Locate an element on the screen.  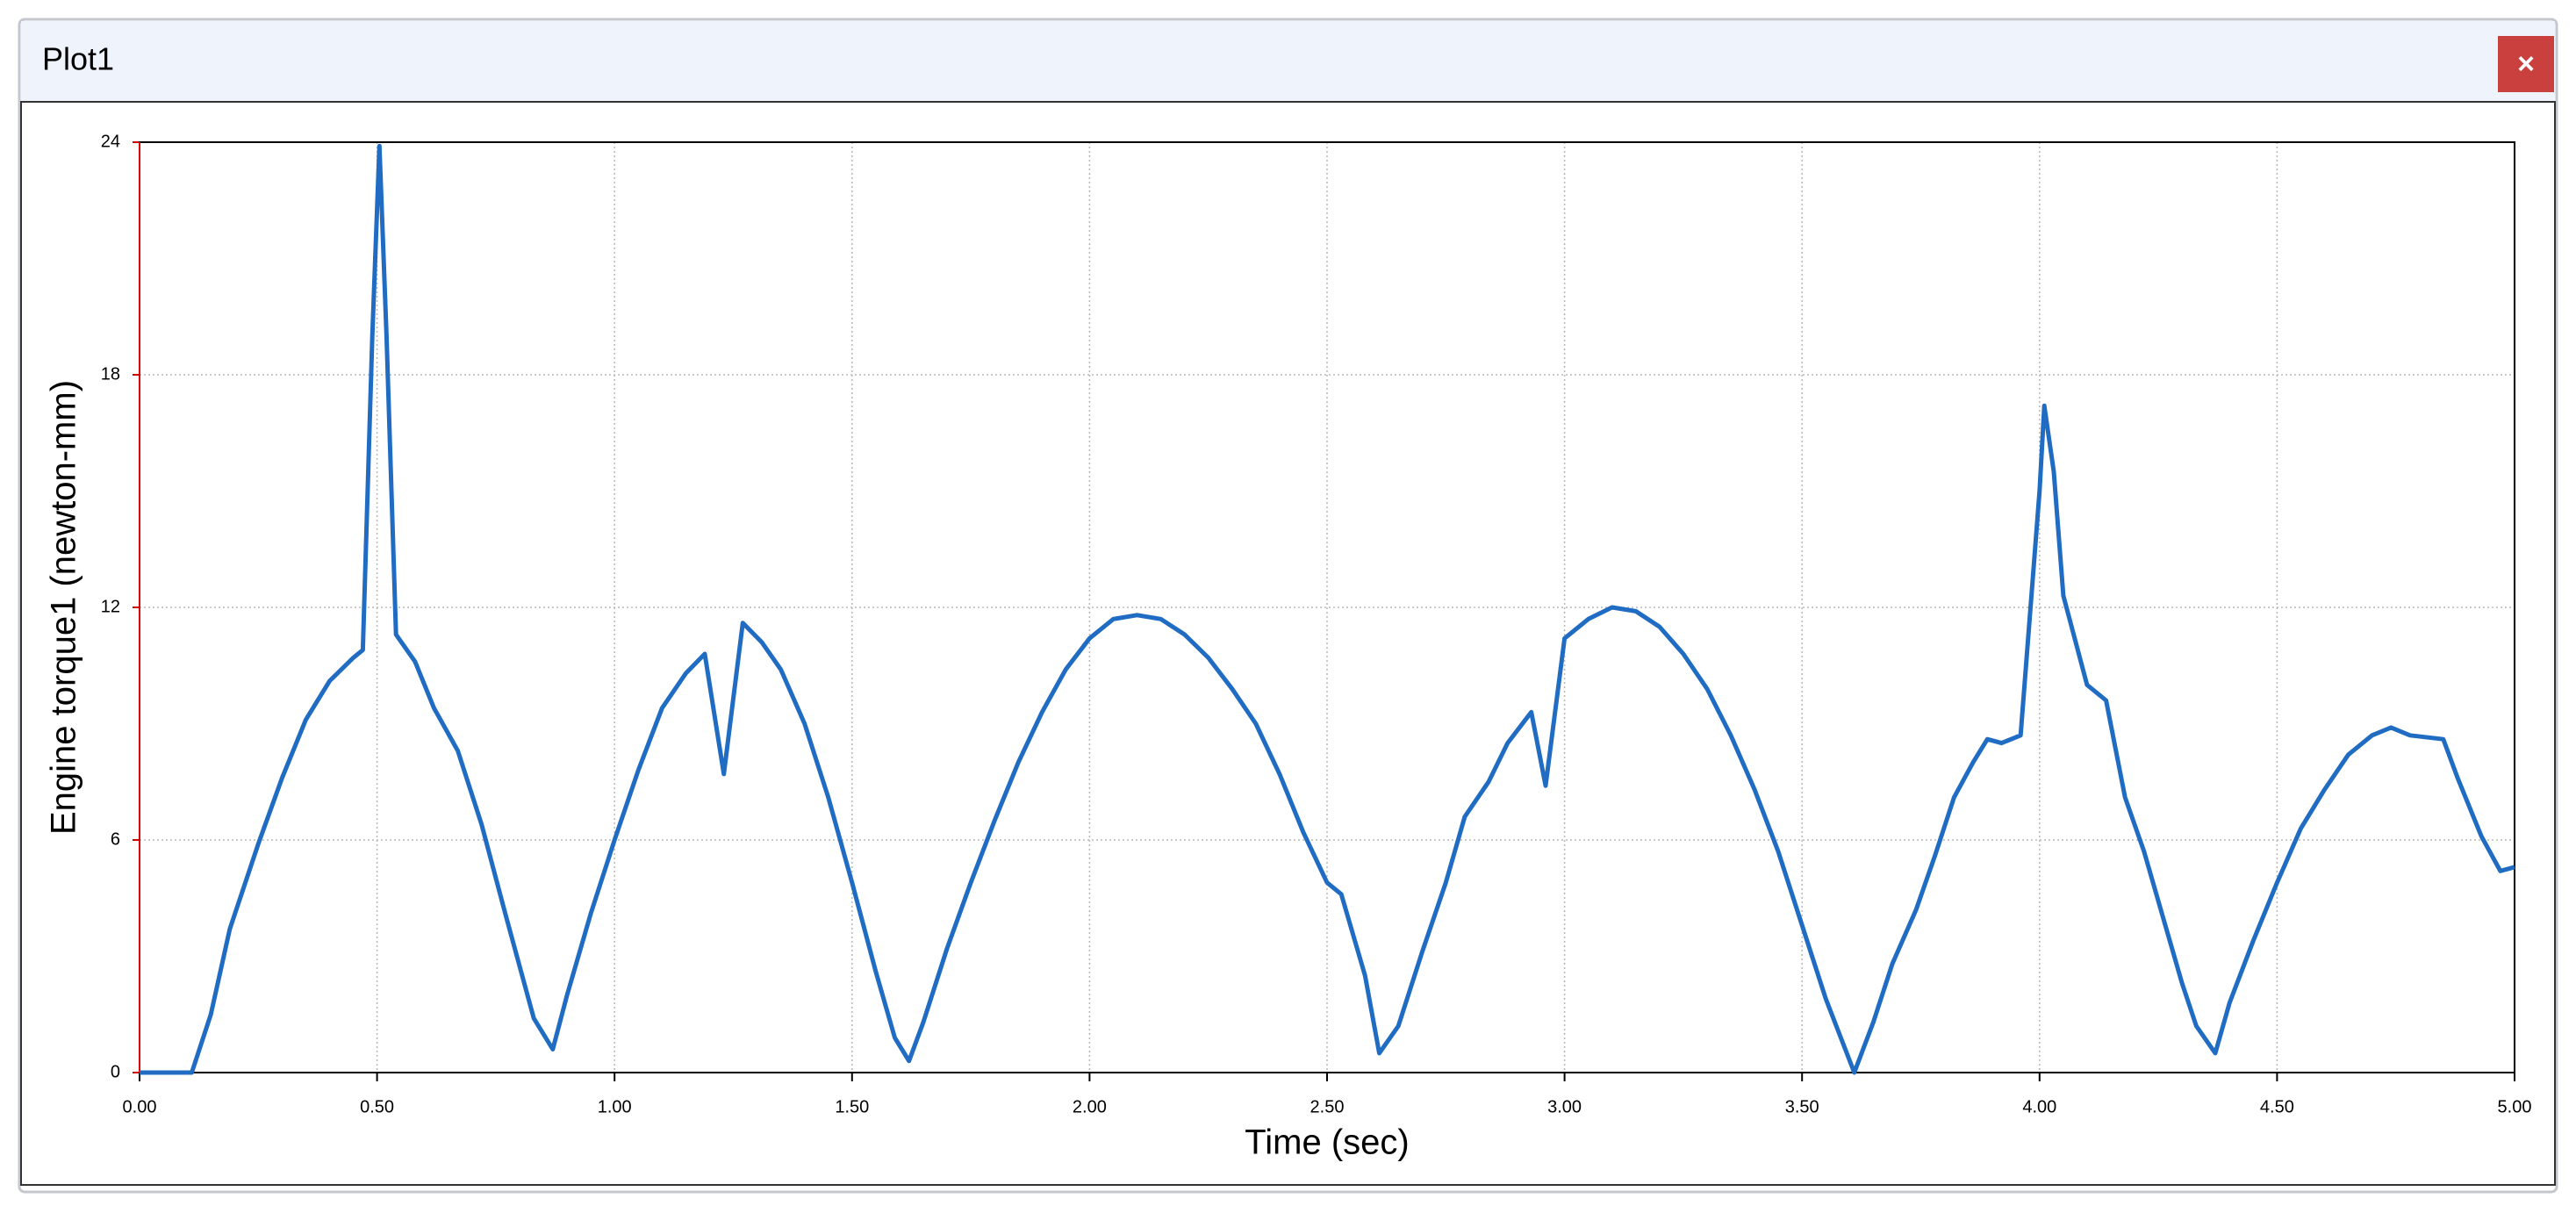
x-tick-label: 0.50 is located at coordinates (377, 1106).